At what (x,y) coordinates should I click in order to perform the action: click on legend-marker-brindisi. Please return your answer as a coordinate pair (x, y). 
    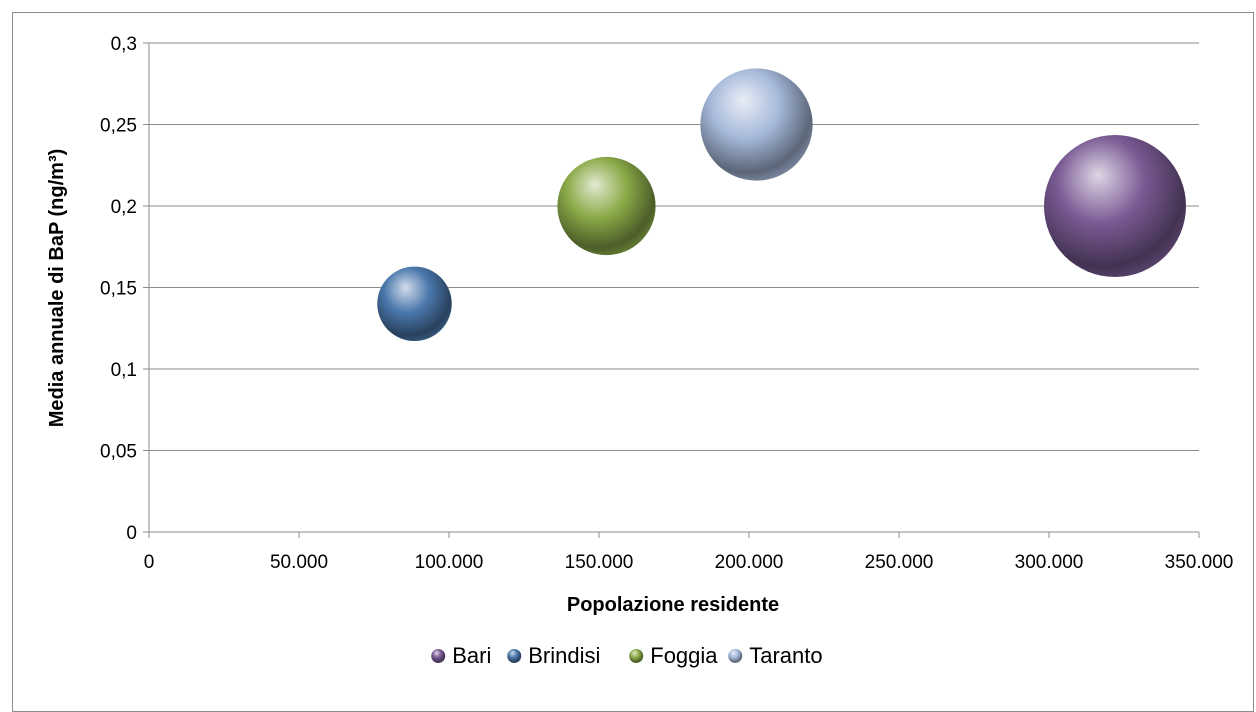
    Looking at the image, I should click on (514, 656).